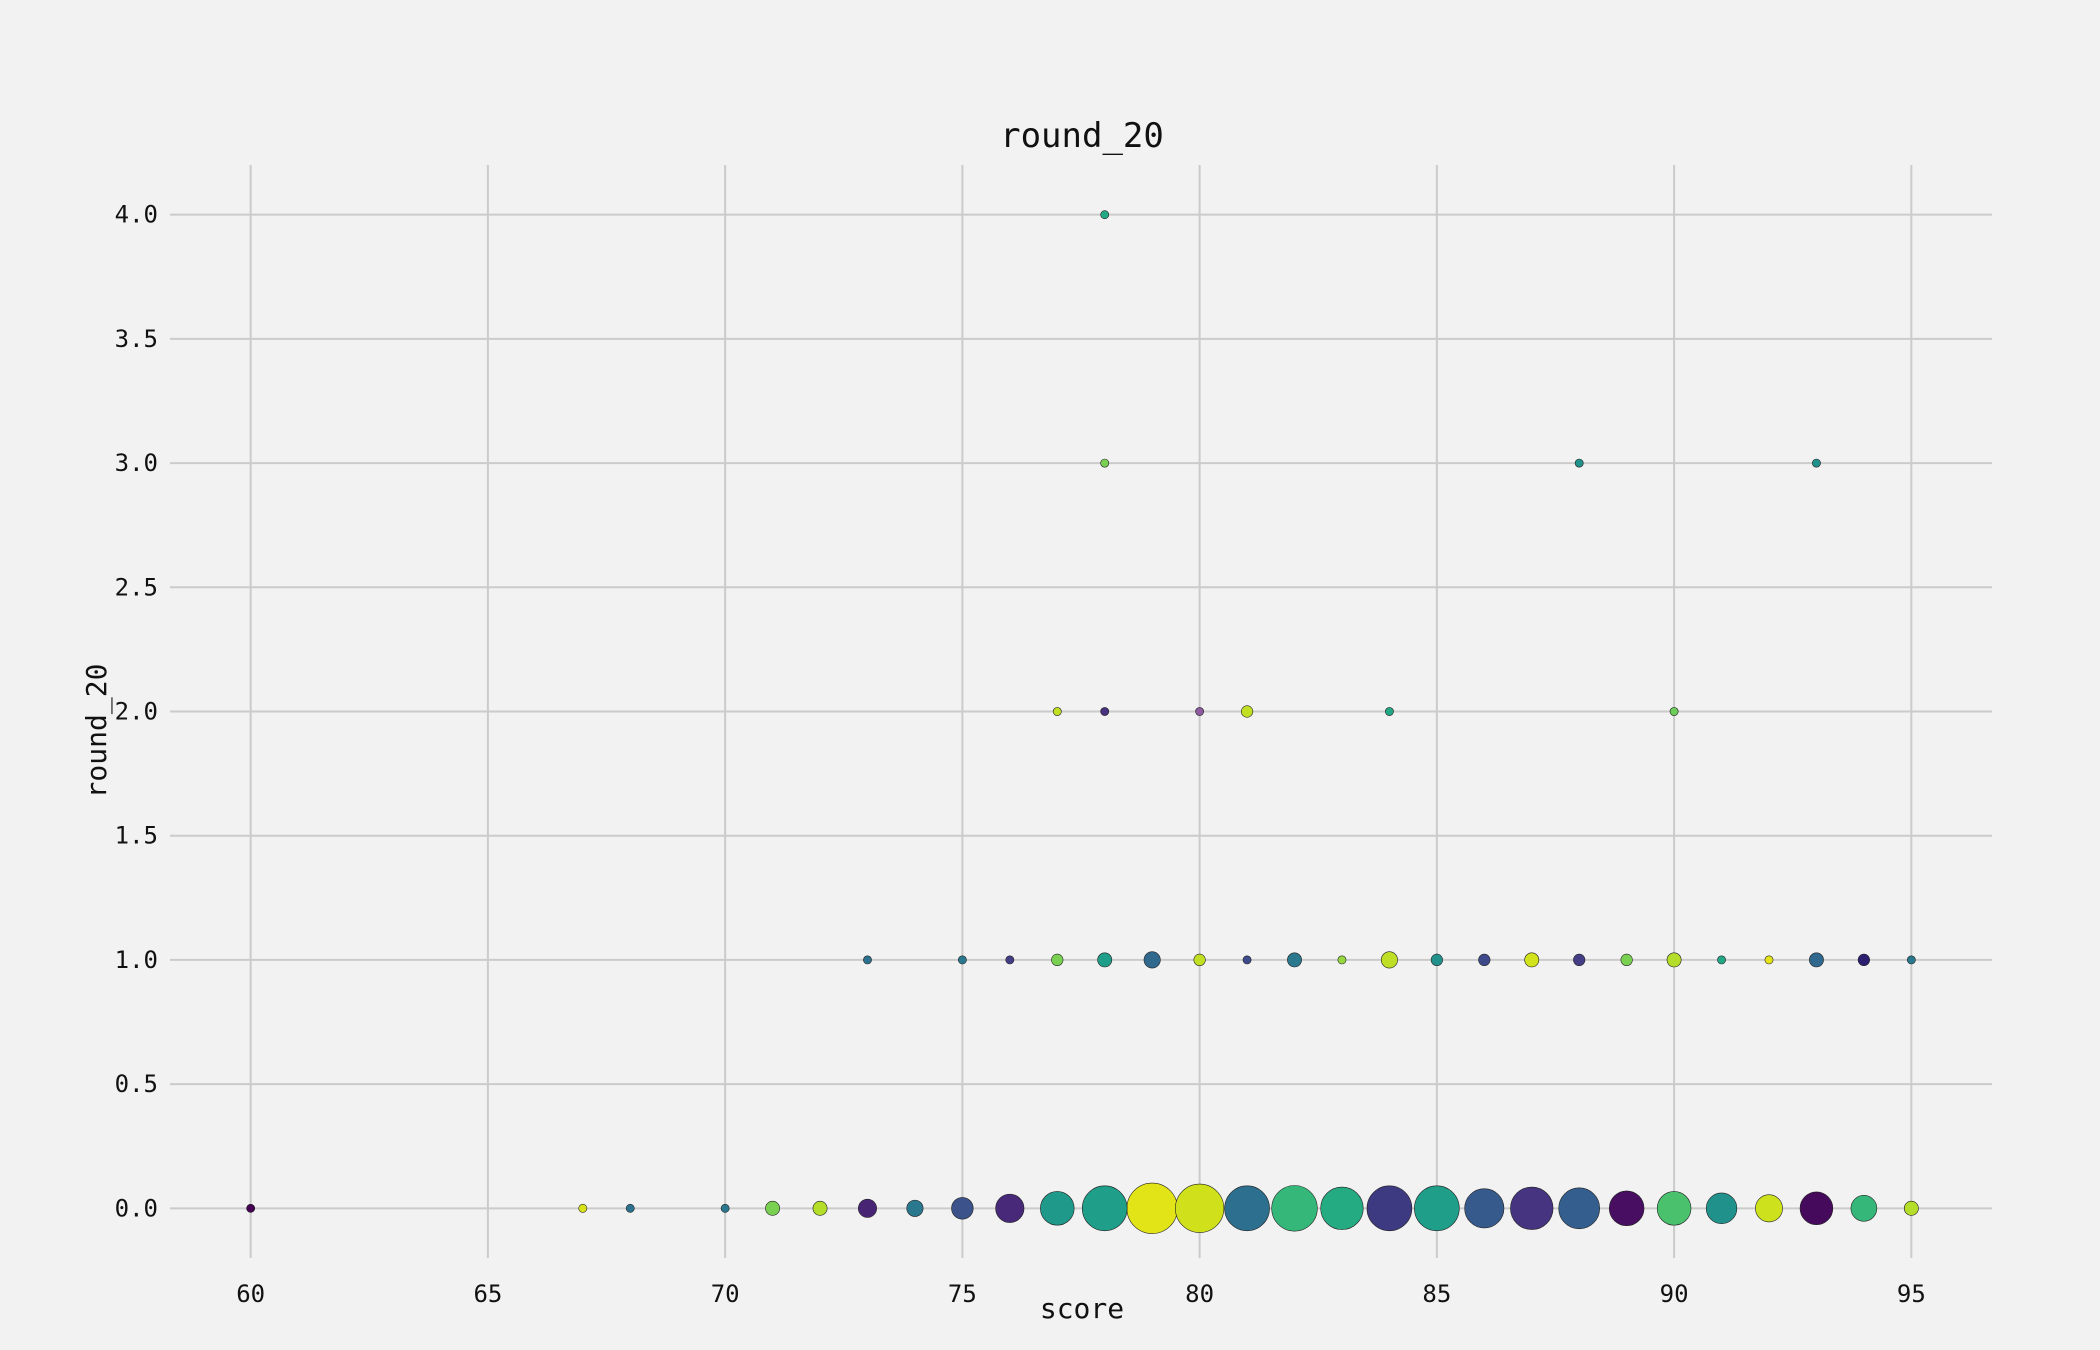 The height and width of the screenshot is (1350, 2100). Describe the element at coordinates (962, 1294) in the screenshot. I see `x-tick-label: 75` at that location.